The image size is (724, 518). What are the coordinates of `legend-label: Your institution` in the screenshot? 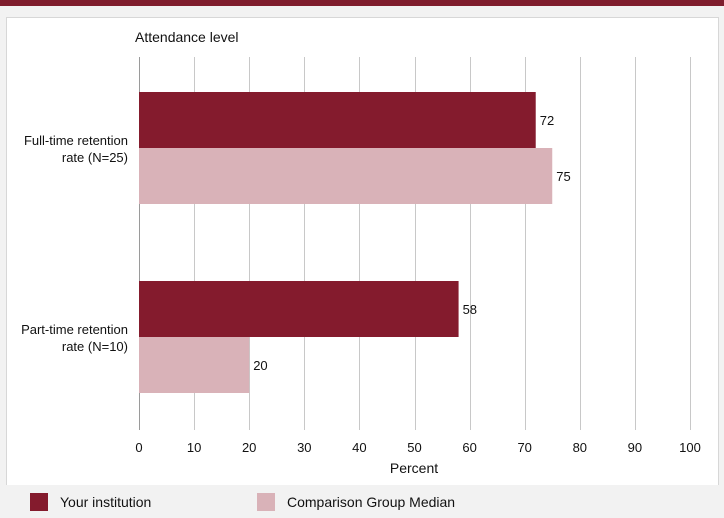 It's located at (106, 502).